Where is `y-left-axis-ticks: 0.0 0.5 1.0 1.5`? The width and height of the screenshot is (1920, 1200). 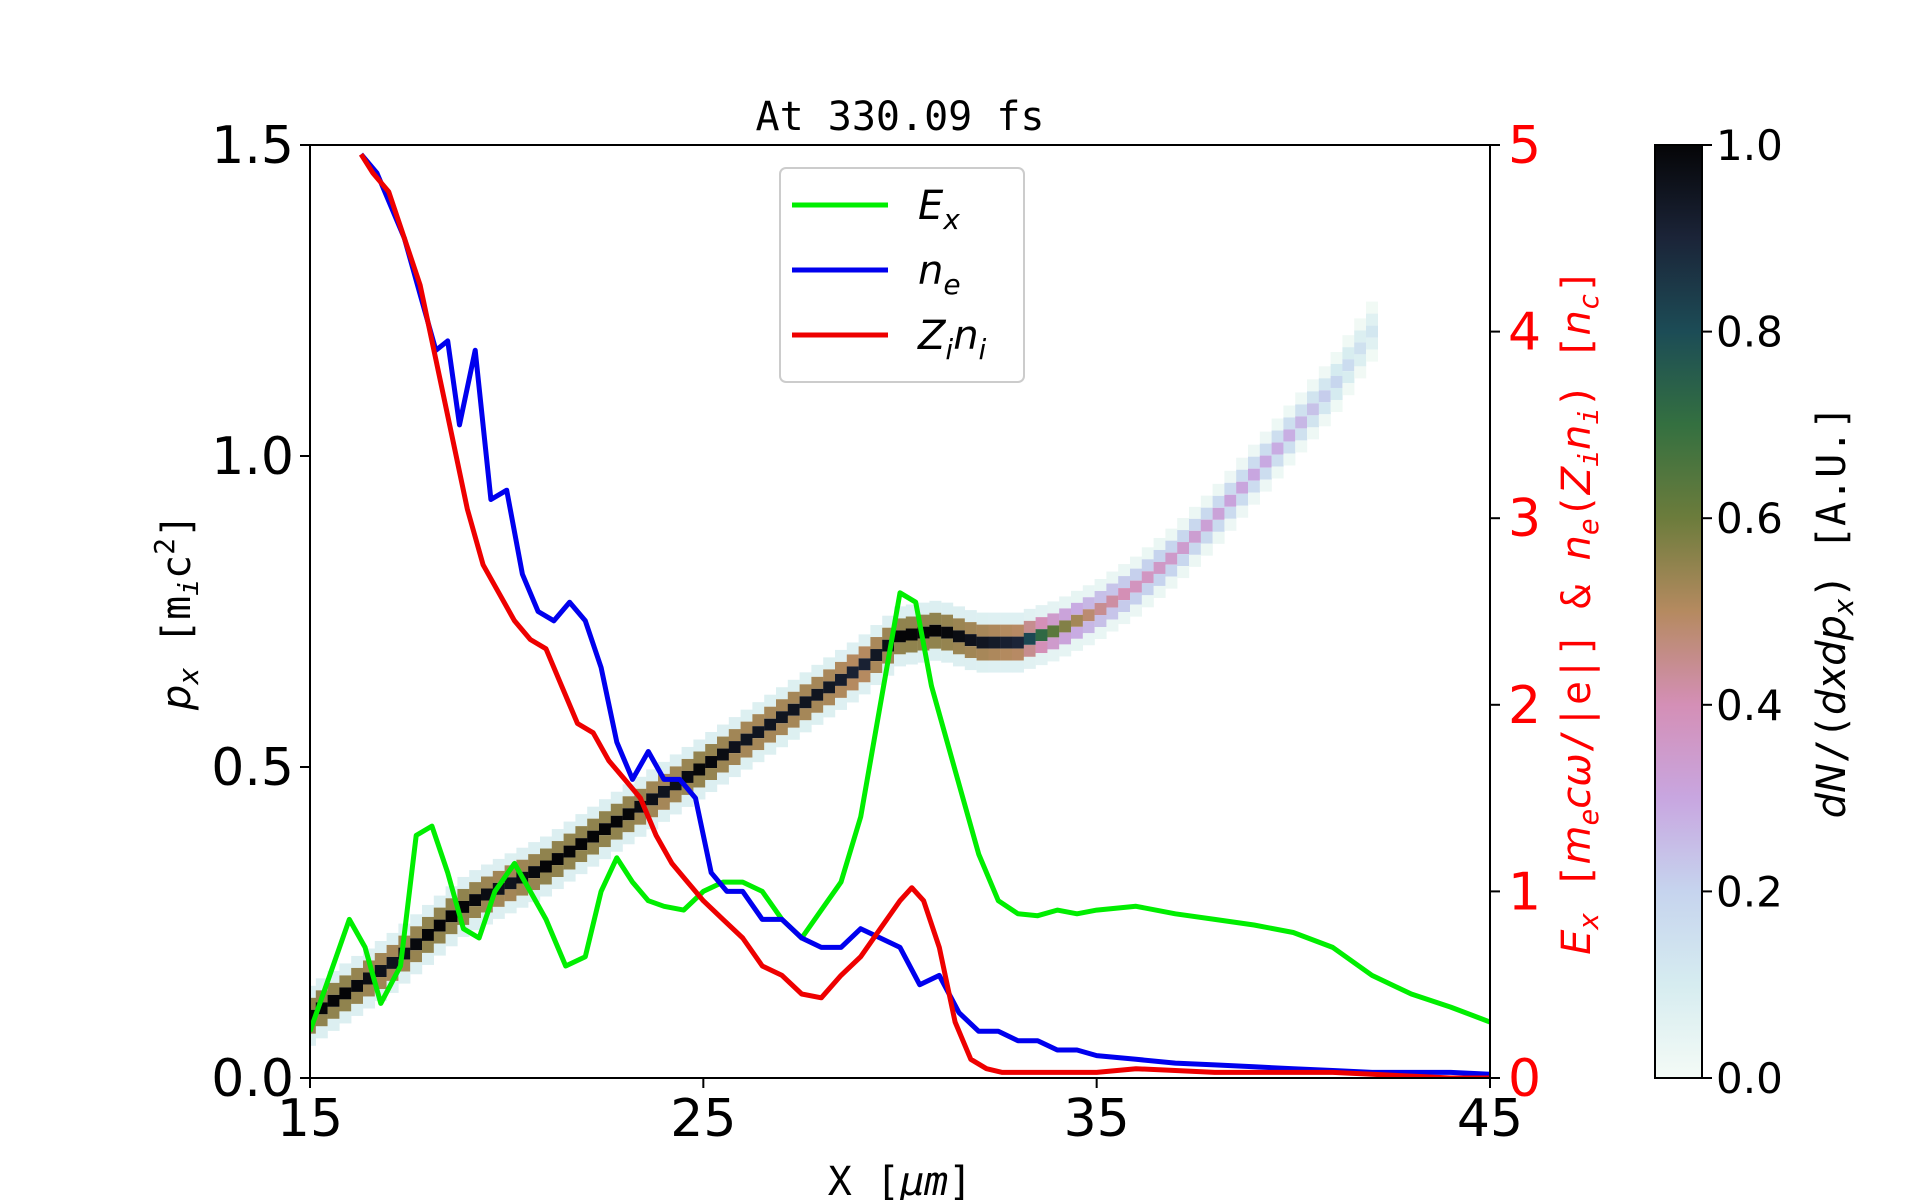 y-left-axis-ticks: 0.0 0.5 1.0 1.5 is located at coordinates (260, 612).